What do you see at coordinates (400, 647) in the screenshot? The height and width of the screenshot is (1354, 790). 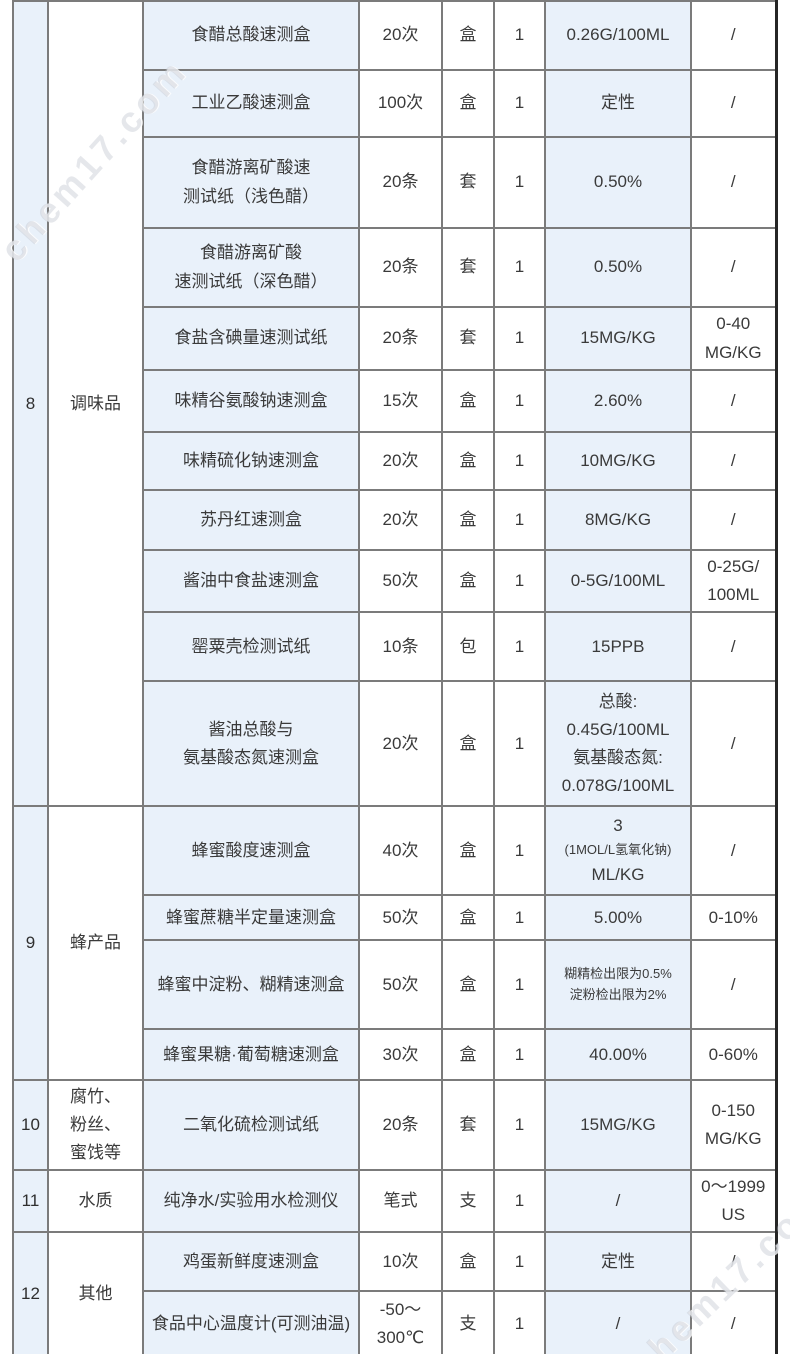 I see `quantity-cell: 10条` at bounding box center [400, 647].